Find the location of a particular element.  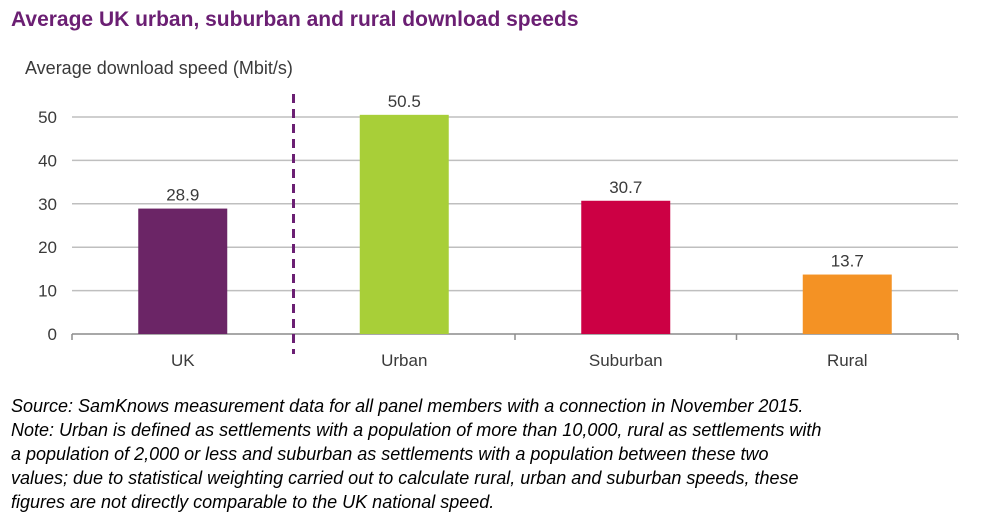

x-tick-label: Urban is located at coordinates (404, 360).